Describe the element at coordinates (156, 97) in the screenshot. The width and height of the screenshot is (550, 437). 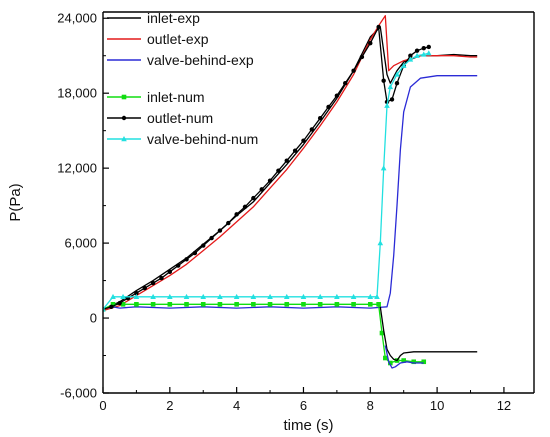
I see `legend-item-inlet-num: inlet-num` at that location.